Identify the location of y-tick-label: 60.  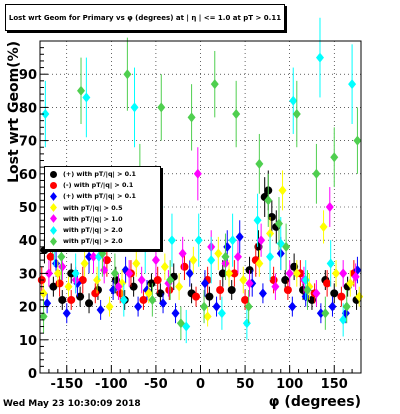
(28, 175).